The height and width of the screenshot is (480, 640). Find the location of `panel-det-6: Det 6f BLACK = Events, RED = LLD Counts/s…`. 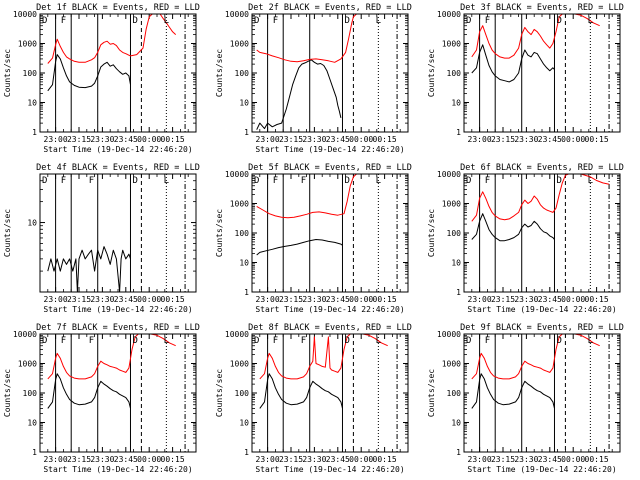

panel-det-6: Det 6f BLACK = Events, RED = LLD Counts/s… is located at coordinates (525, 238).